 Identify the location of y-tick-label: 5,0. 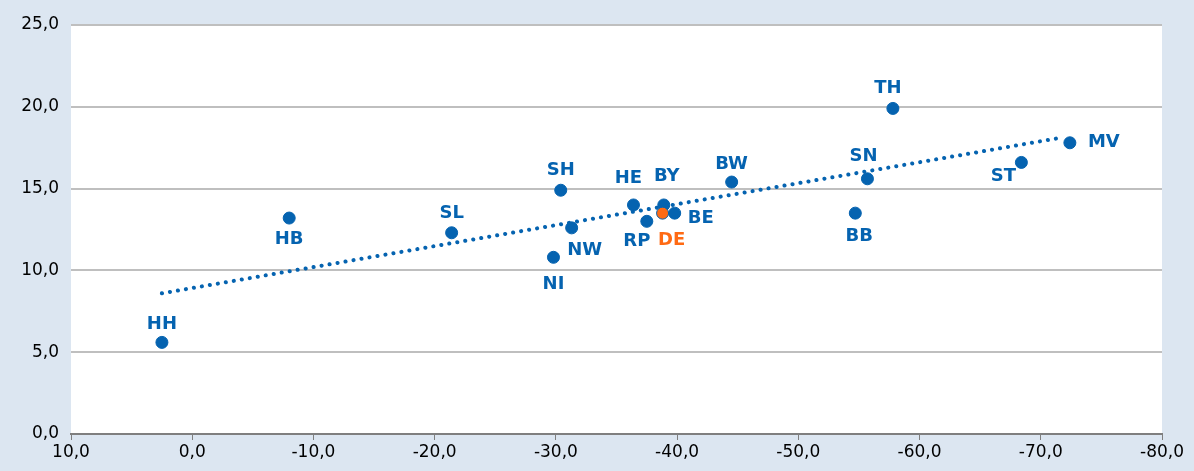
(45, 350).